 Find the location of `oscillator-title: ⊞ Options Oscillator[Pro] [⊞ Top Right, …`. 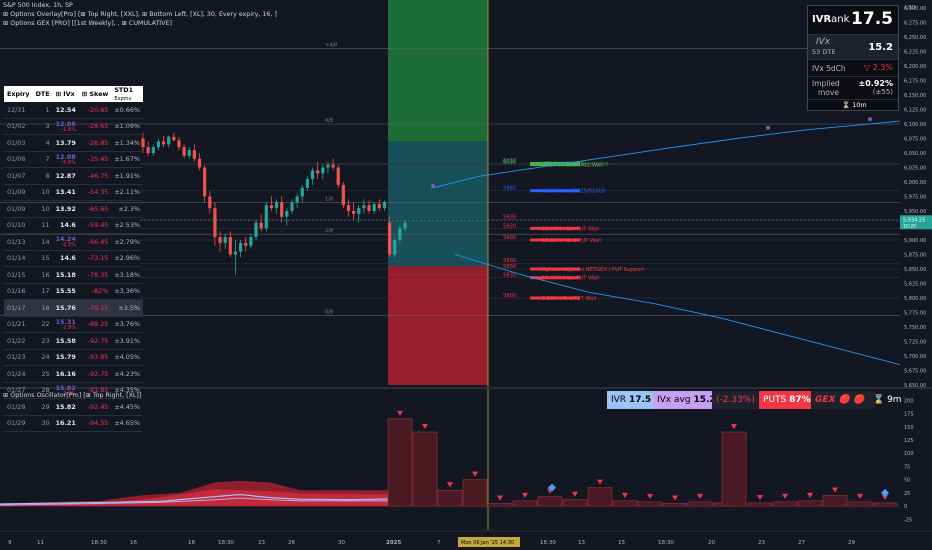

oscillator-title: ⊞ Options Oscillator[Pro] [⊞ Top Right, … is located at coordinates (72, 395).